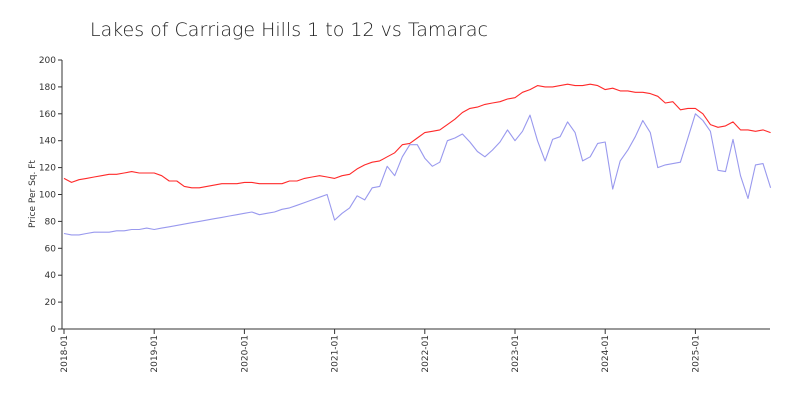 Image resolution: width=800 pixels, height=405 pixels. What do you see at coordinates (51, 222) in the screenshot?
I see `y-tick-label: 80` at bounding box center [51, 222].